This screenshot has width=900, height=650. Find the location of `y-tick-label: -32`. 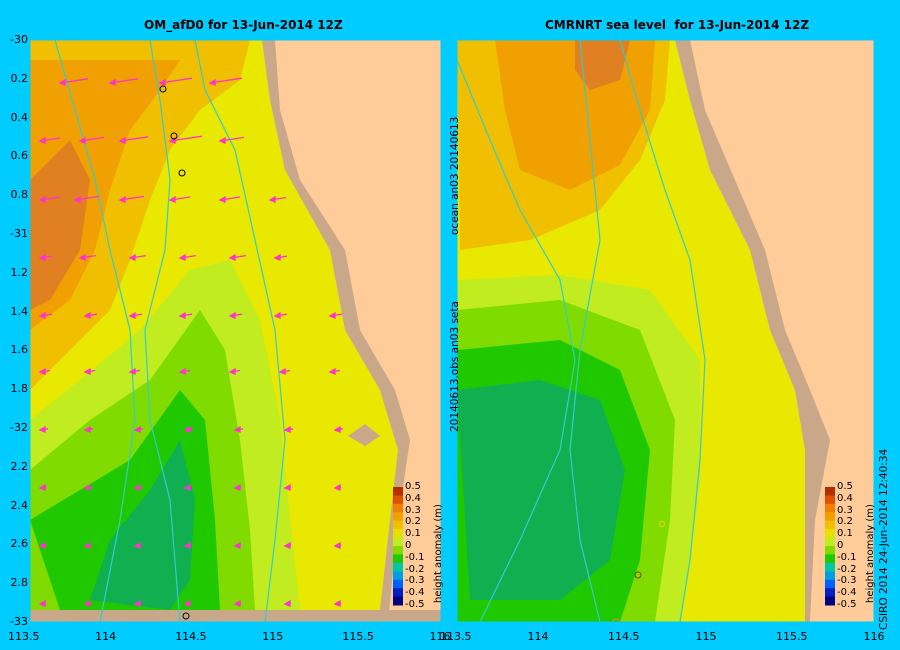

y-tick-label: -32 is located at coordinates (19, 427).